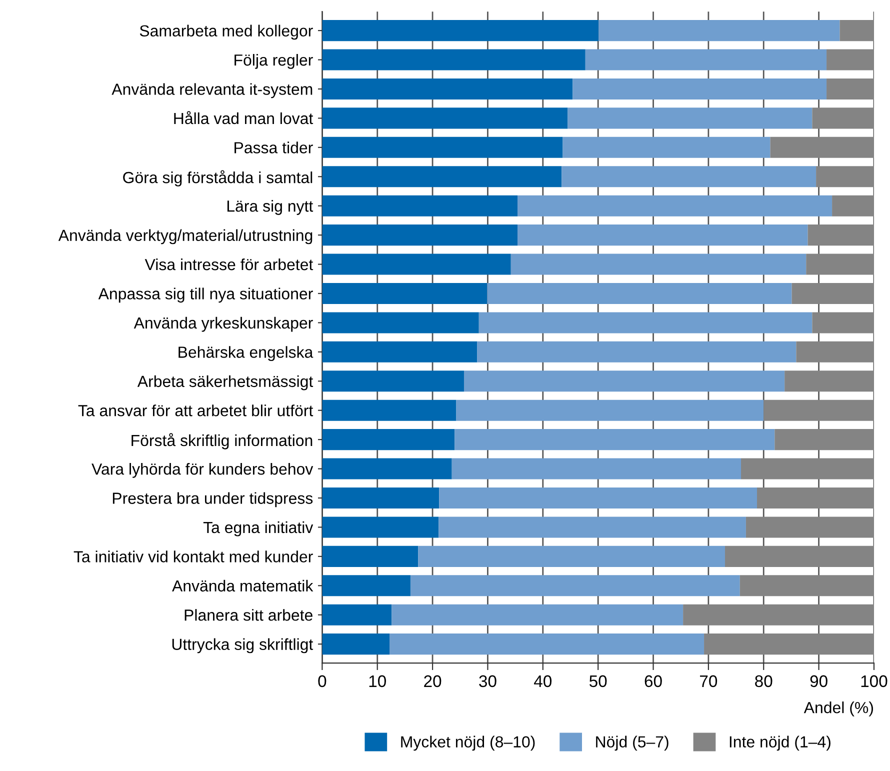 Image resolution: width=890 pixels, height=771 pixels. What do you see at coordinates (205, 295) in the screenshot?
I see `y-tick-label: Anpassa sig till nya situationer` at bounding box center [205, 295].